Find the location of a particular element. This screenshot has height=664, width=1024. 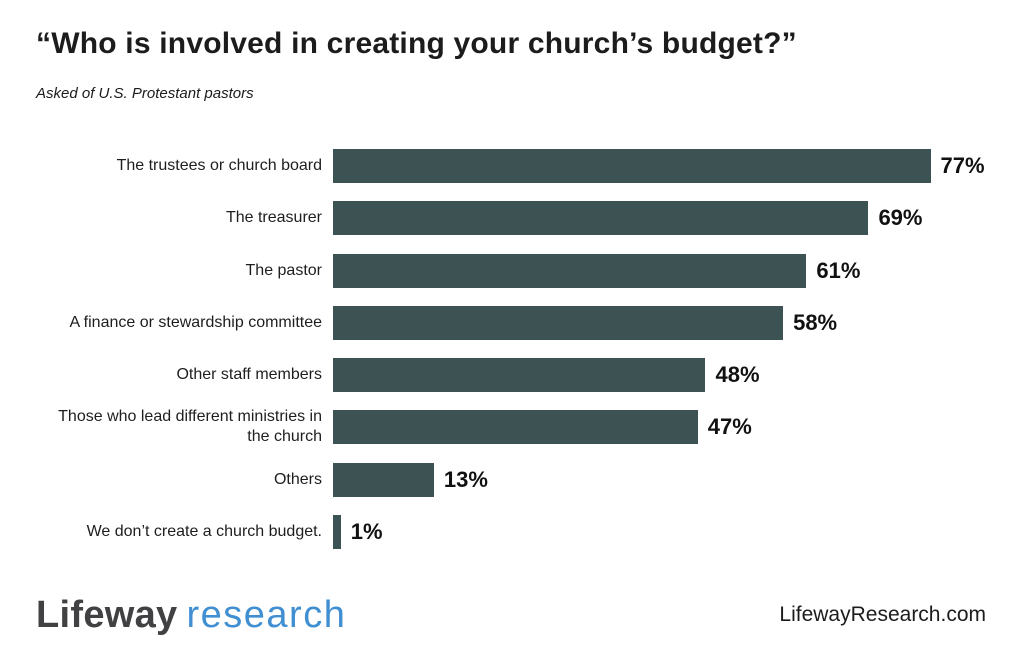

category-label: A finance or stewardship committee is located at coordinates (195, 322).